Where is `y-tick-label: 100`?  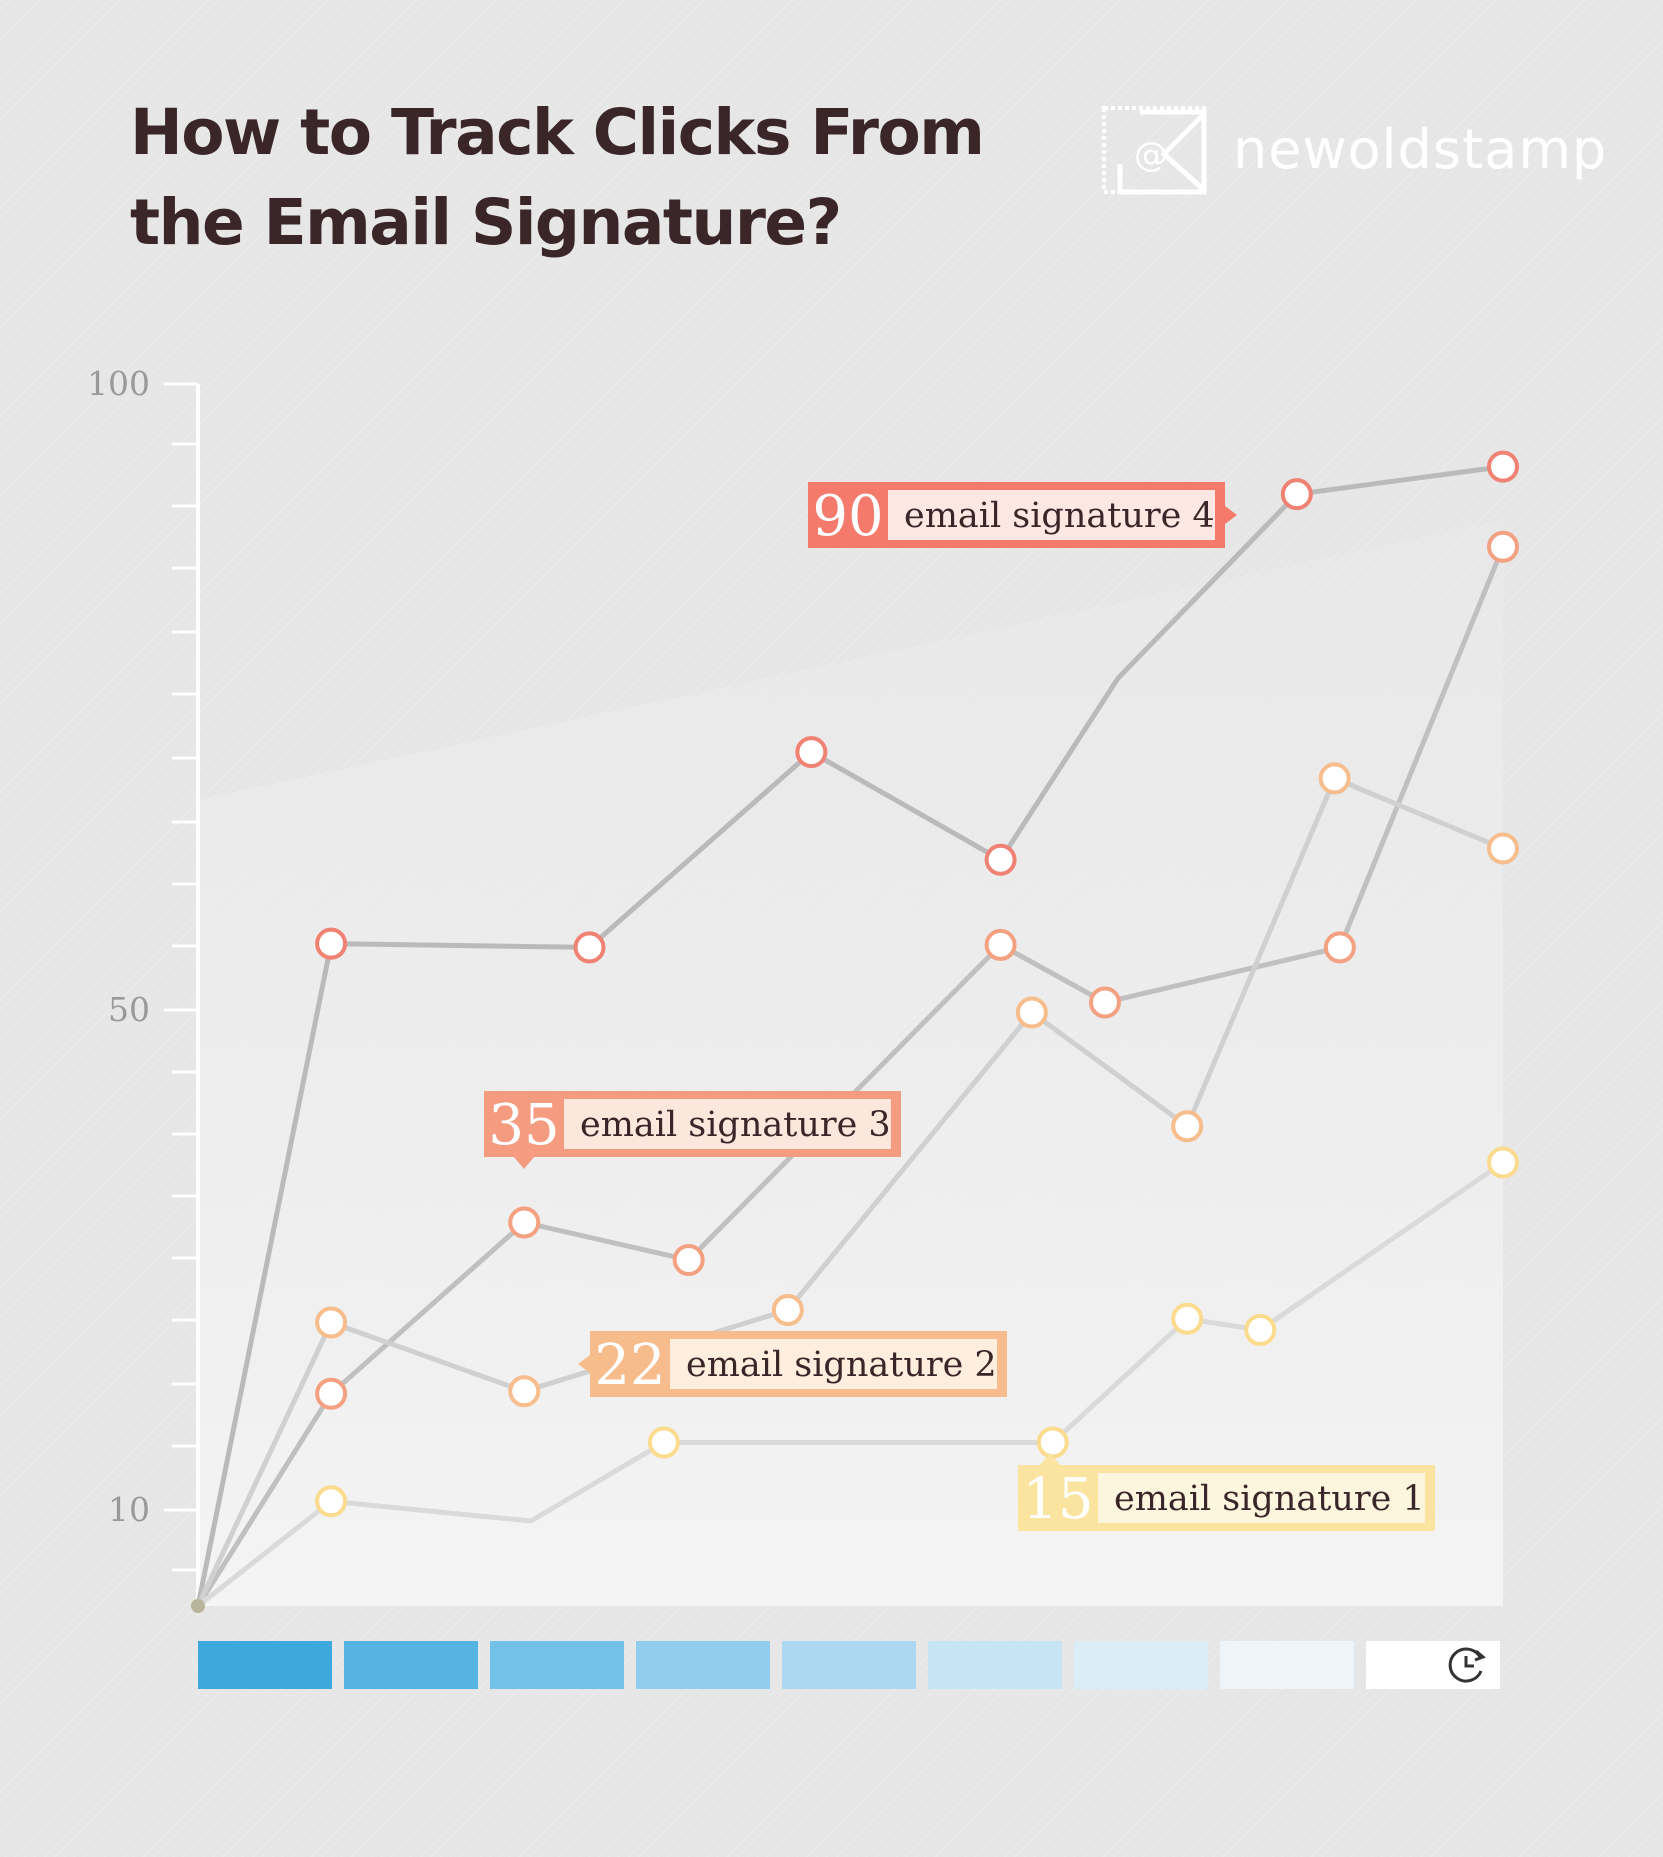
y-tick-label: 100 is located at coordinates (118, 383).